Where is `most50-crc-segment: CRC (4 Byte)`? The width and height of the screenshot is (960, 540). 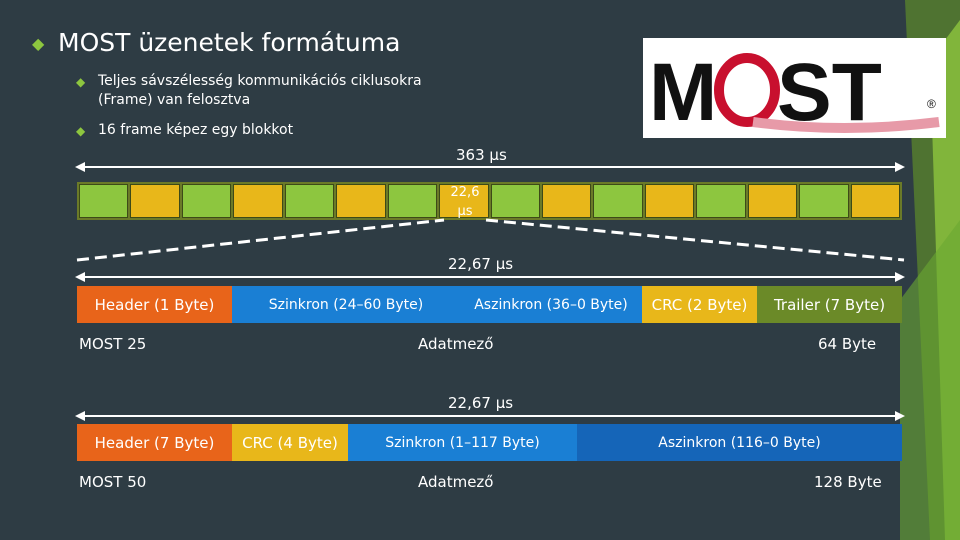 most50-crc-segment: CRC (4 Byte) is located at coordinates (290, 442).